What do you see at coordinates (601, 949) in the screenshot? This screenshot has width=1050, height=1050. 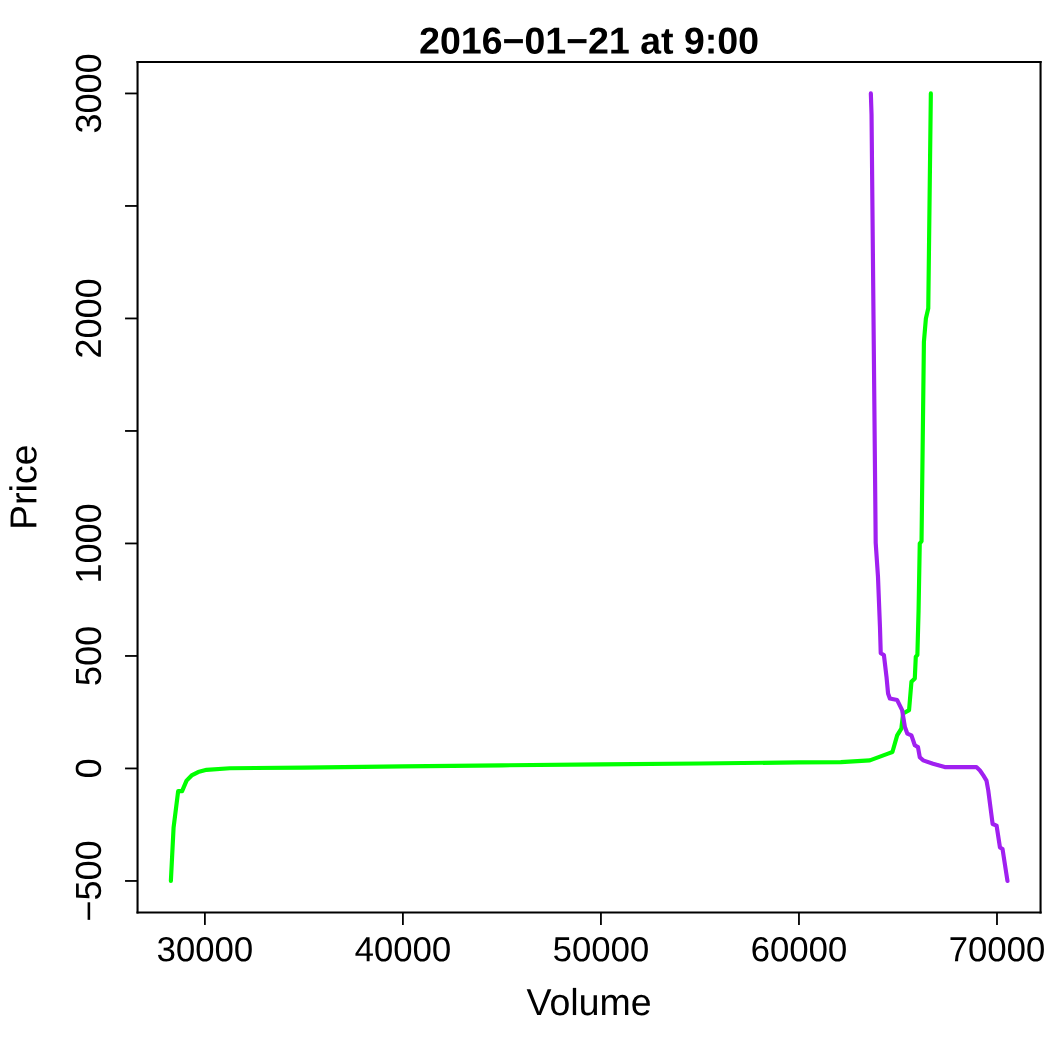 I see `x-tick-label: 50000` at bounding box center [601, 949].